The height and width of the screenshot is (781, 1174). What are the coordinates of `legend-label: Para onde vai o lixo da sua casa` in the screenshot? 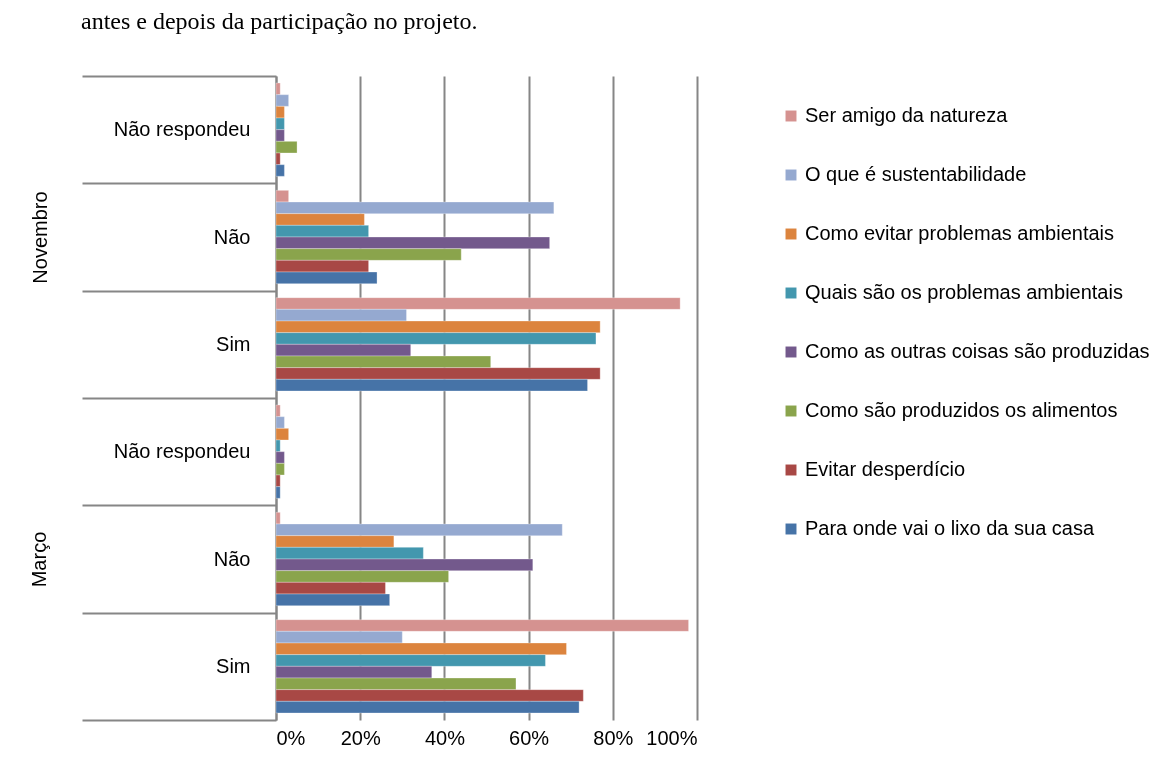 It's located at (950, 528).